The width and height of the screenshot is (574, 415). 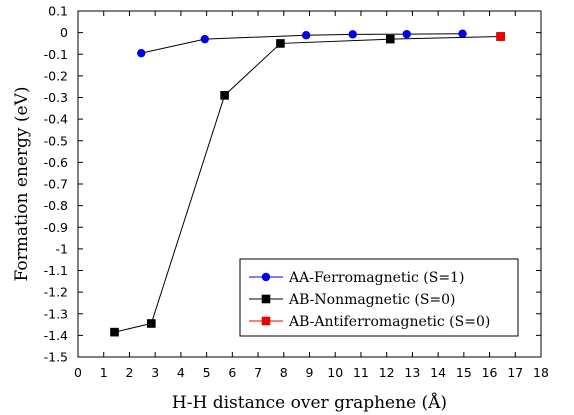 What do you see at coordinates (490, 372) in the screenshot?
I see `x-tick-label: 16` at bounding box center [490, 372].